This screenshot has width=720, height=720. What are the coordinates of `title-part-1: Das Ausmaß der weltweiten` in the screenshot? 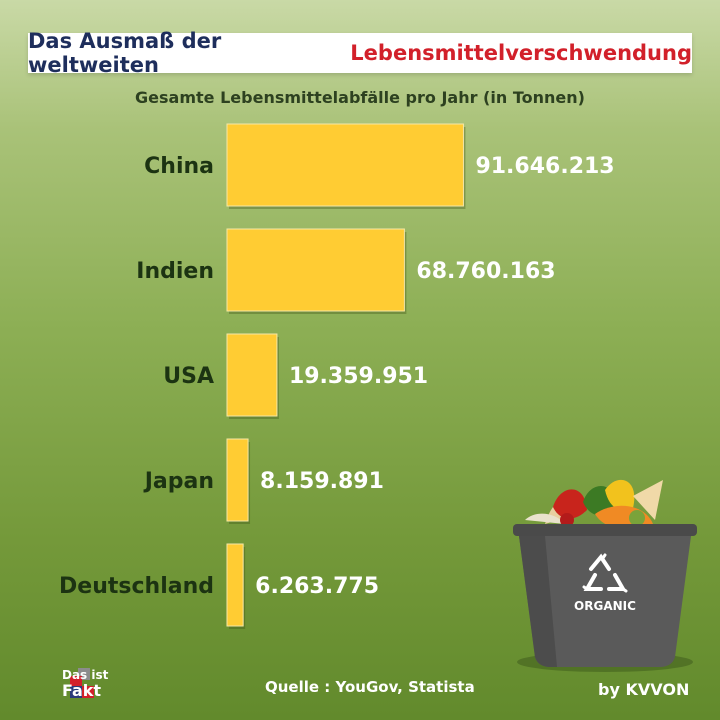 It's located at (125, 53).